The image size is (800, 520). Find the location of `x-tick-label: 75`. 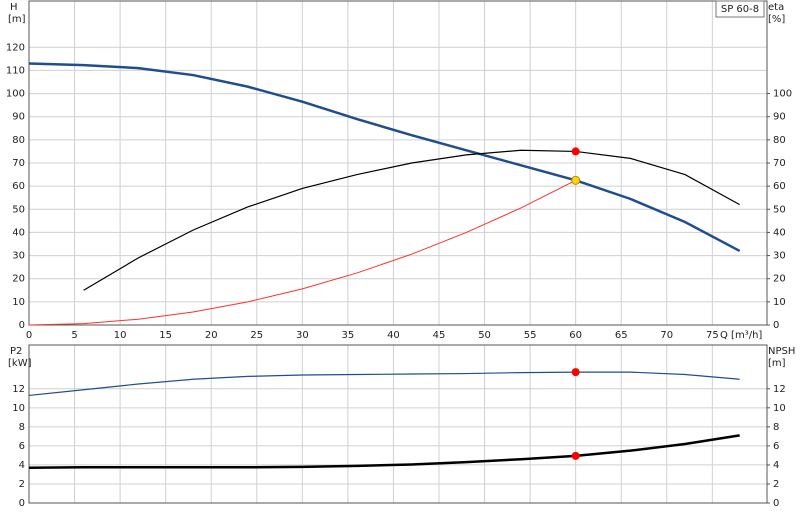

x-tick-label: 75 is located at coordinates (712, 335).